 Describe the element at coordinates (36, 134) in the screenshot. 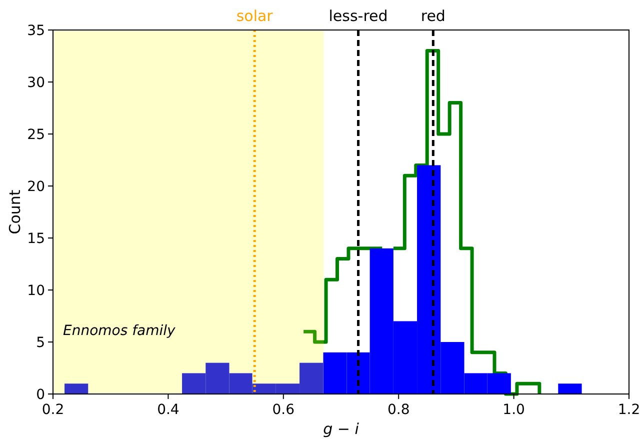

I see `y-tick-label: 25` at that location.